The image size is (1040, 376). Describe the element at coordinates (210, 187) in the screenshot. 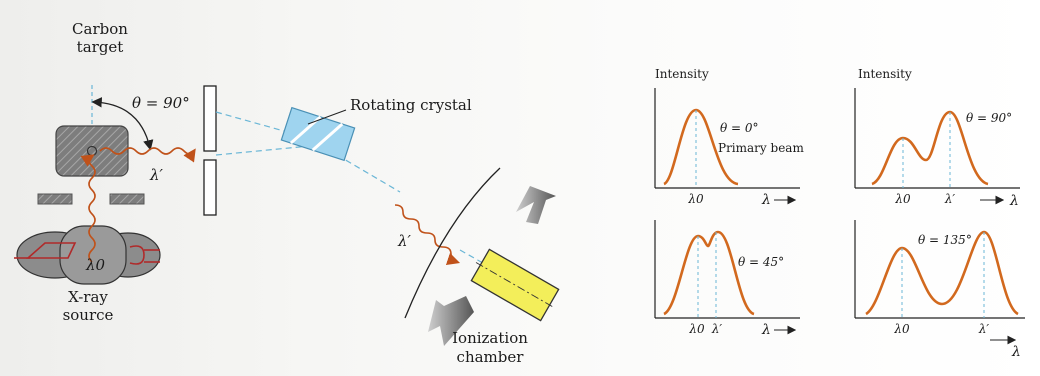

I see `slit-lower` at that location.